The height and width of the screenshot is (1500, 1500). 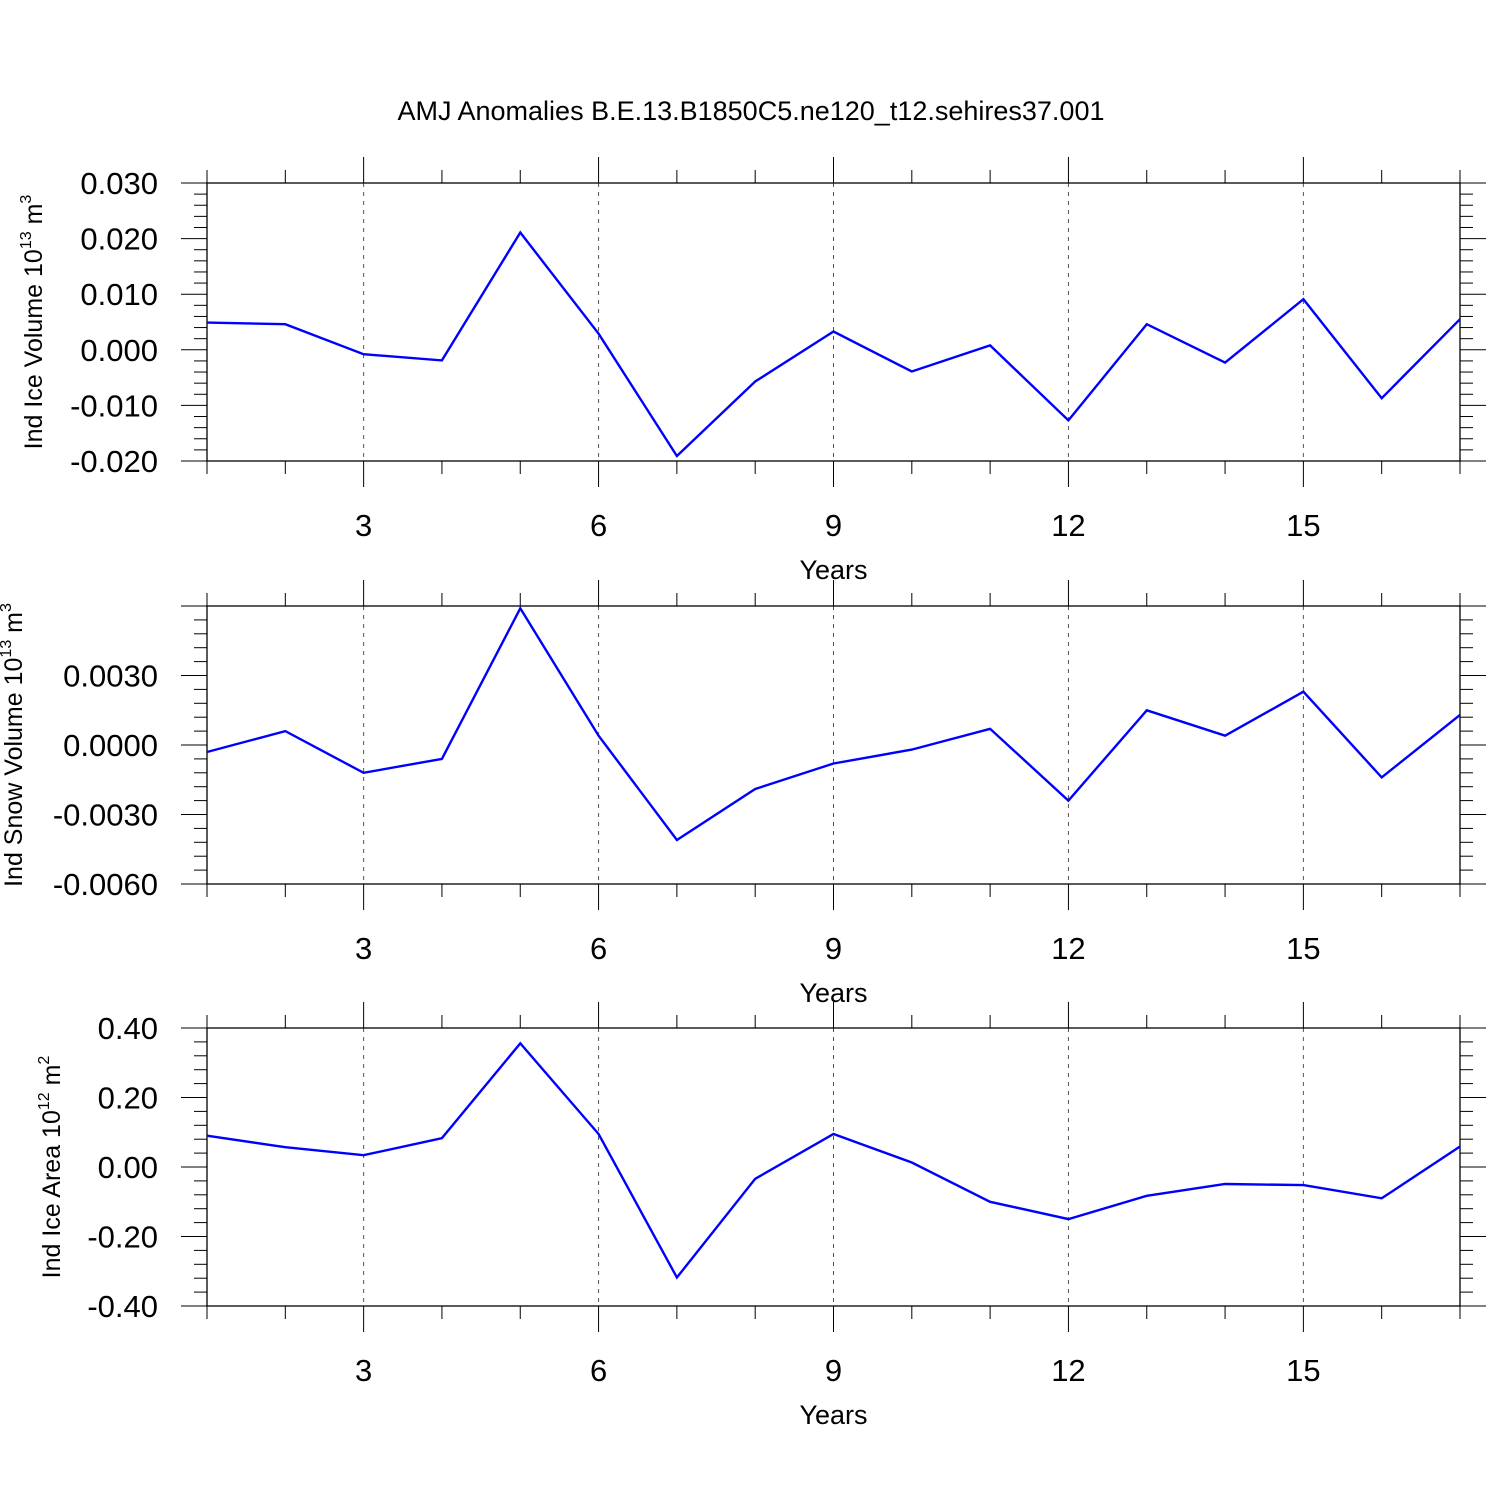 I want to click on y-tick-label: -0.010, so click(x=114, y=405).